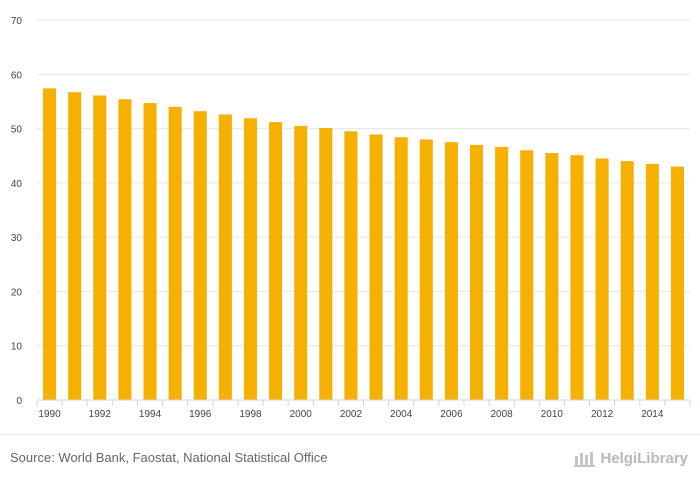  I want to click on y-tick-label: 60, so click(17, 75).